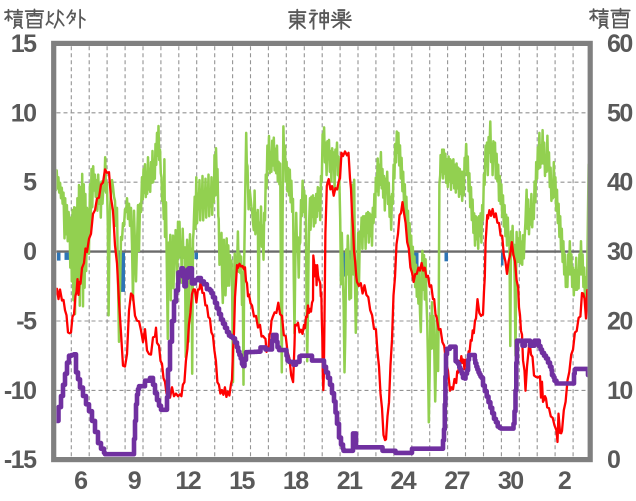 Image resolution: width=636 pixels, height=501 pixels. What do you see at coordinates (187, 481) in the screenshot?
I see `svg-text: 12` at bounding box center [187, 481].